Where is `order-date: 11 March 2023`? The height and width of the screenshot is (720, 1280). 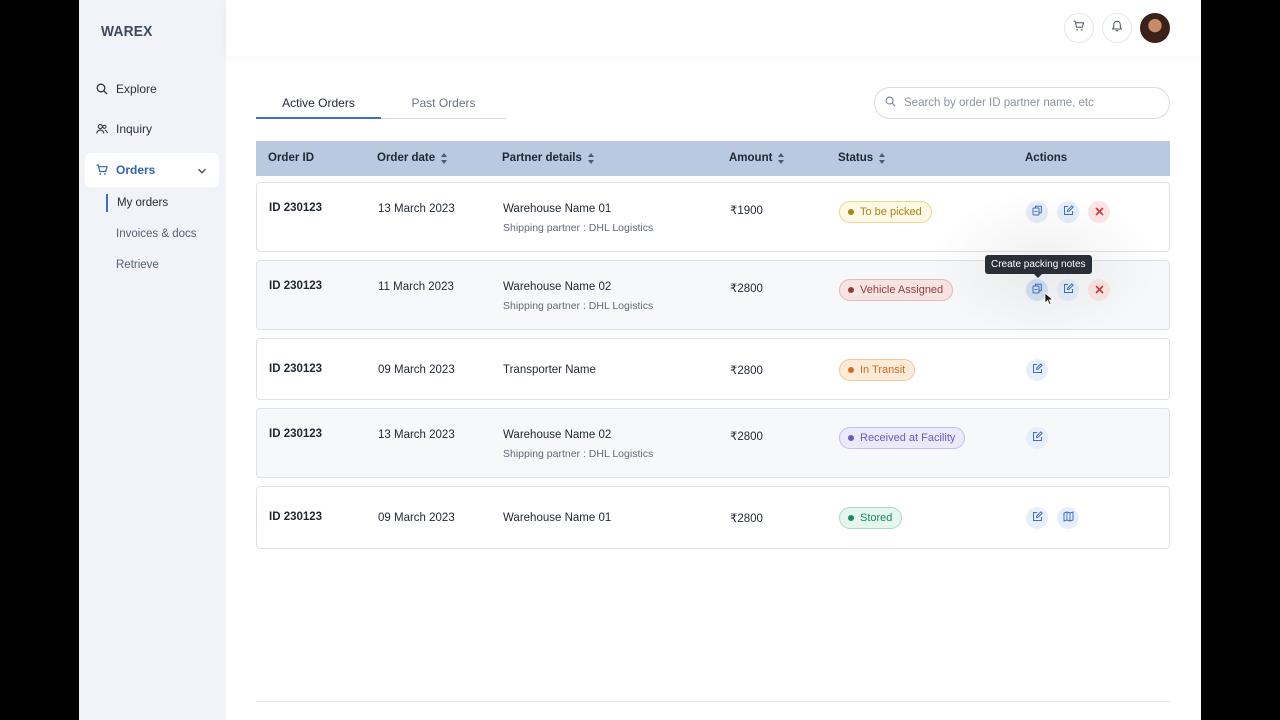 order-date: 11 March 2023 is located at coordinates (416, 287).